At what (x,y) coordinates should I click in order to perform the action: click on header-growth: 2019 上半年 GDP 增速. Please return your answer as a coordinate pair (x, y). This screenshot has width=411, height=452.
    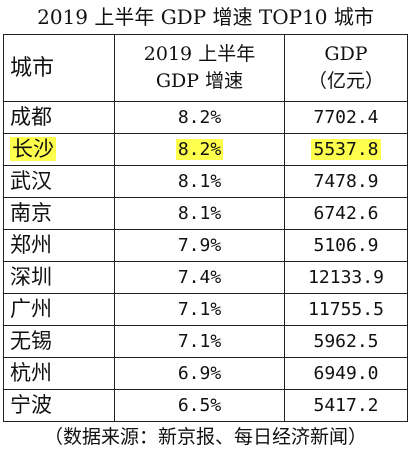
    Looking at the image, I should click on (199, 68).